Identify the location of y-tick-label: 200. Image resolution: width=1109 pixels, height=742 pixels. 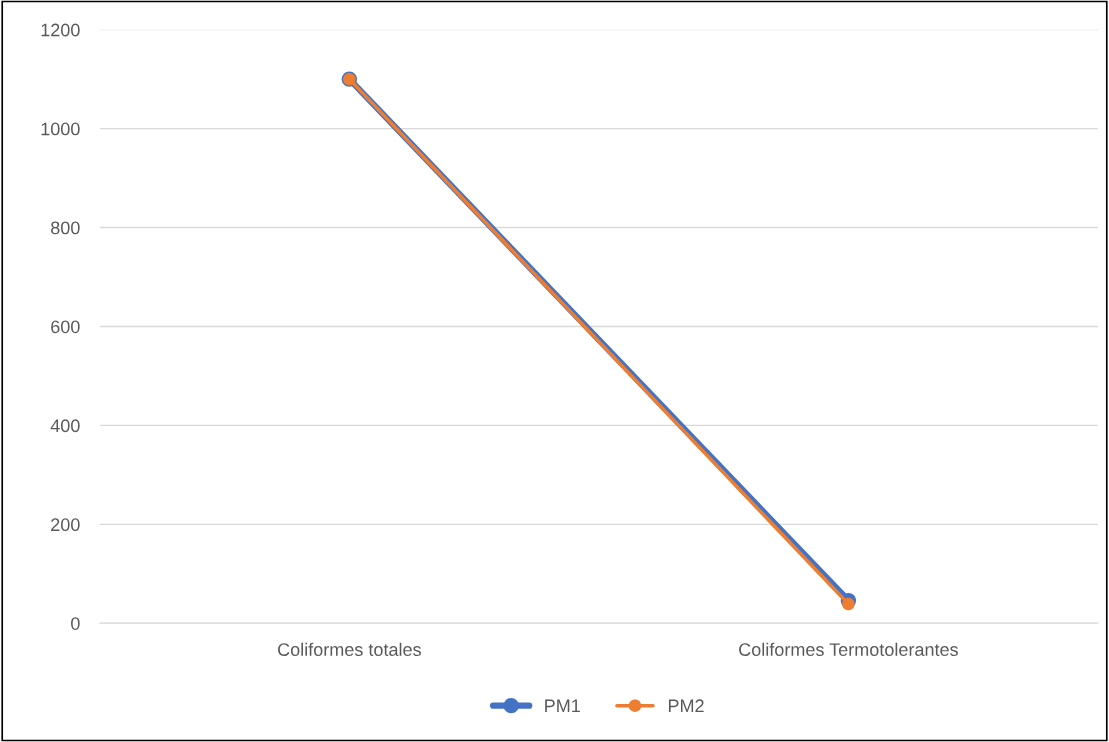
(65, 525).